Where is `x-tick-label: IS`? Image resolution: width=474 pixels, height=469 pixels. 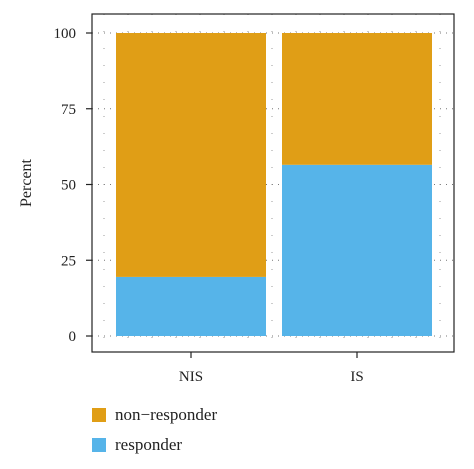 x-tick-label: IS is located at coordinates (356, 377).